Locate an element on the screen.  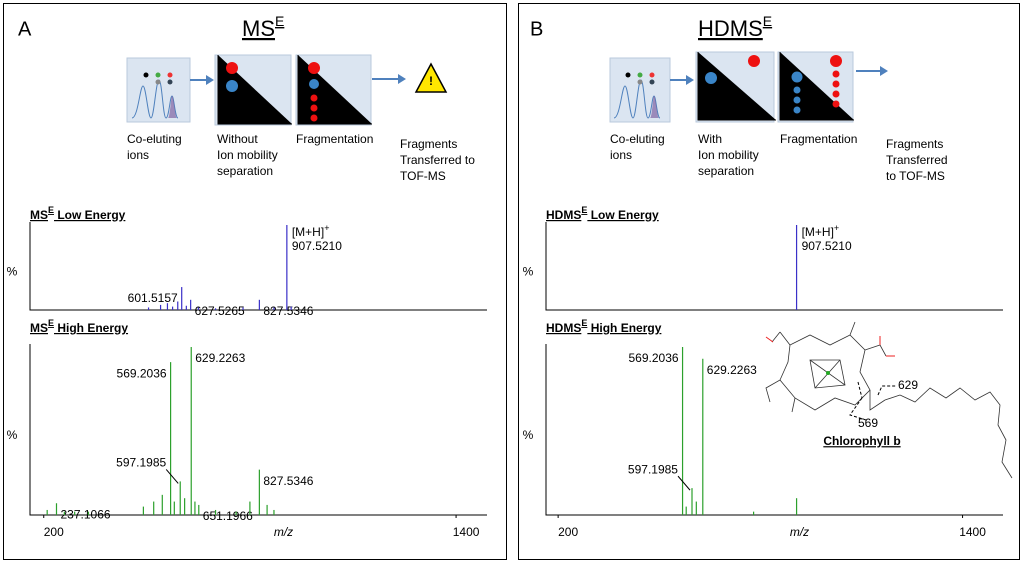
label-sup: + is located at coordinates (326, 228).